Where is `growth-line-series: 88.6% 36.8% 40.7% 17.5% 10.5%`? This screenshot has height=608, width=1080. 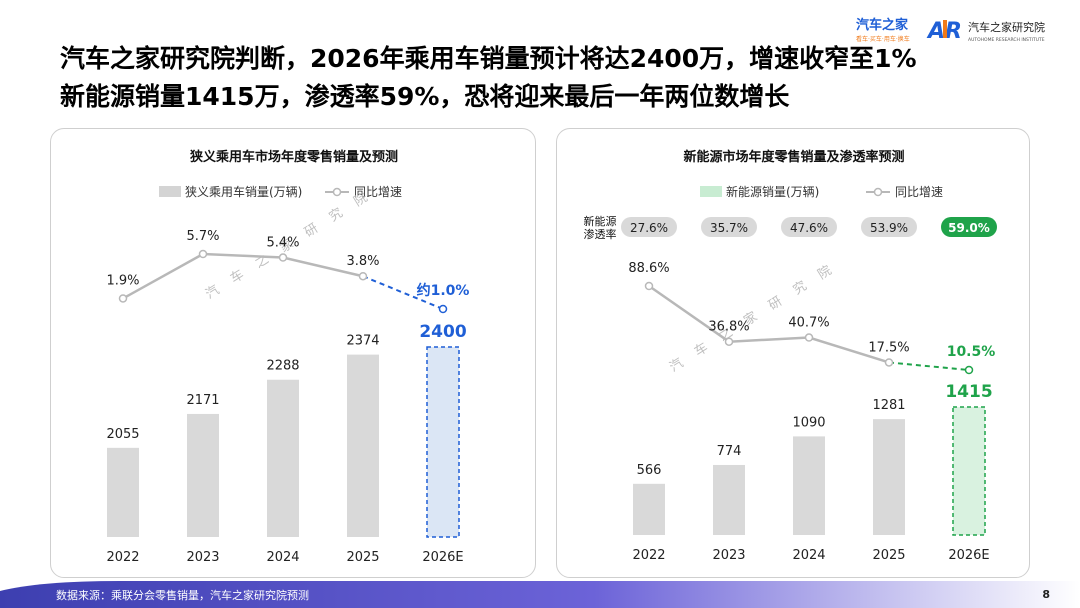 growth-line-series: 88.6% 36.8% 40.7% 17.5% 10.5% is located at coordinates (812, 318).